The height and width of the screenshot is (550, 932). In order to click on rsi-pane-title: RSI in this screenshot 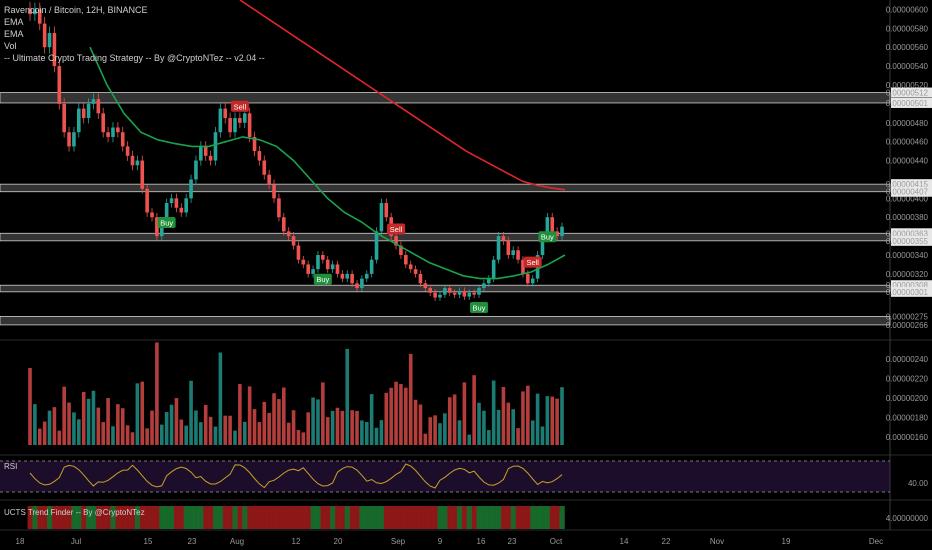, I will do `click(11, 466)`.